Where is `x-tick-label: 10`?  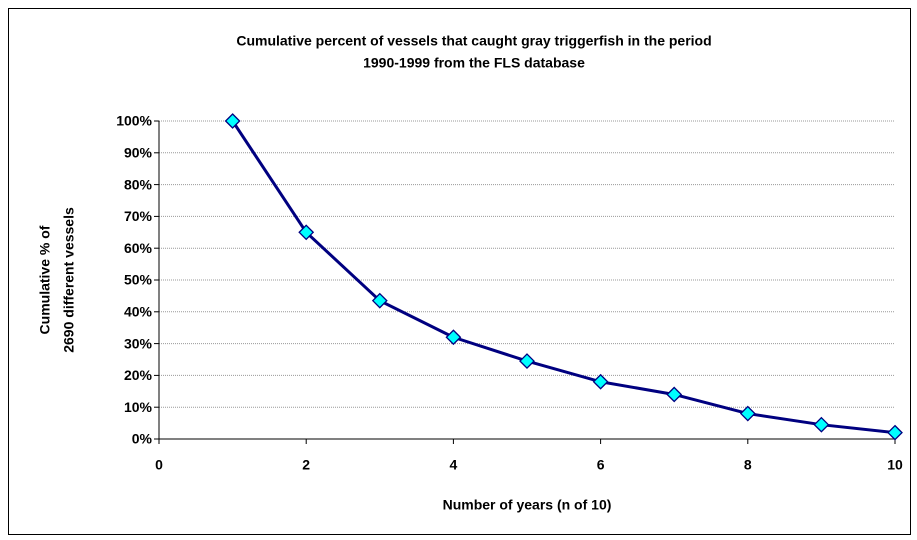
x-tick-label: 10 is located at coordinates (895, 465).